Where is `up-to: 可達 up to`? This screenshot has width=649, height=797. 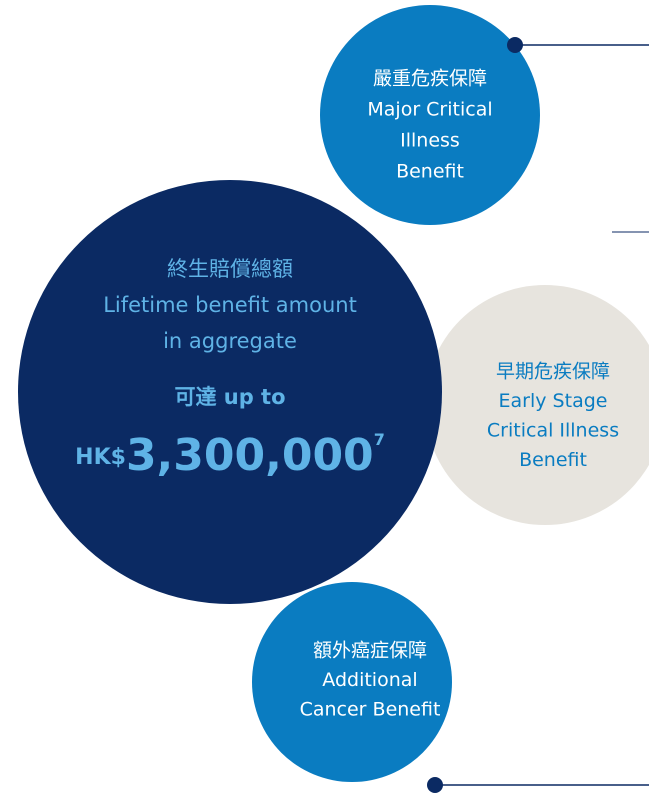 up-to: 可達 up to is located at coordinates (229, 397).